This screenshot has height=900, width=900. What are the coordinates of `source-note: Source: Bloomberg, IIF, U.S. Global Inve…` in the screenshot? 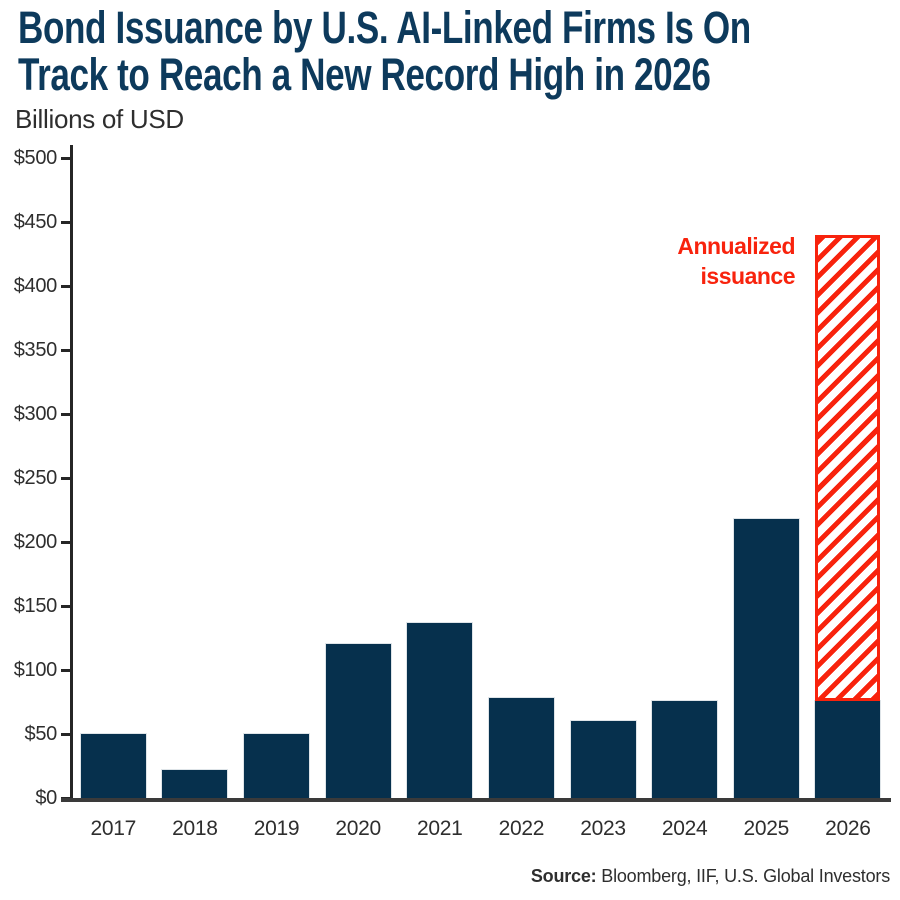 It's located at (450, 876).